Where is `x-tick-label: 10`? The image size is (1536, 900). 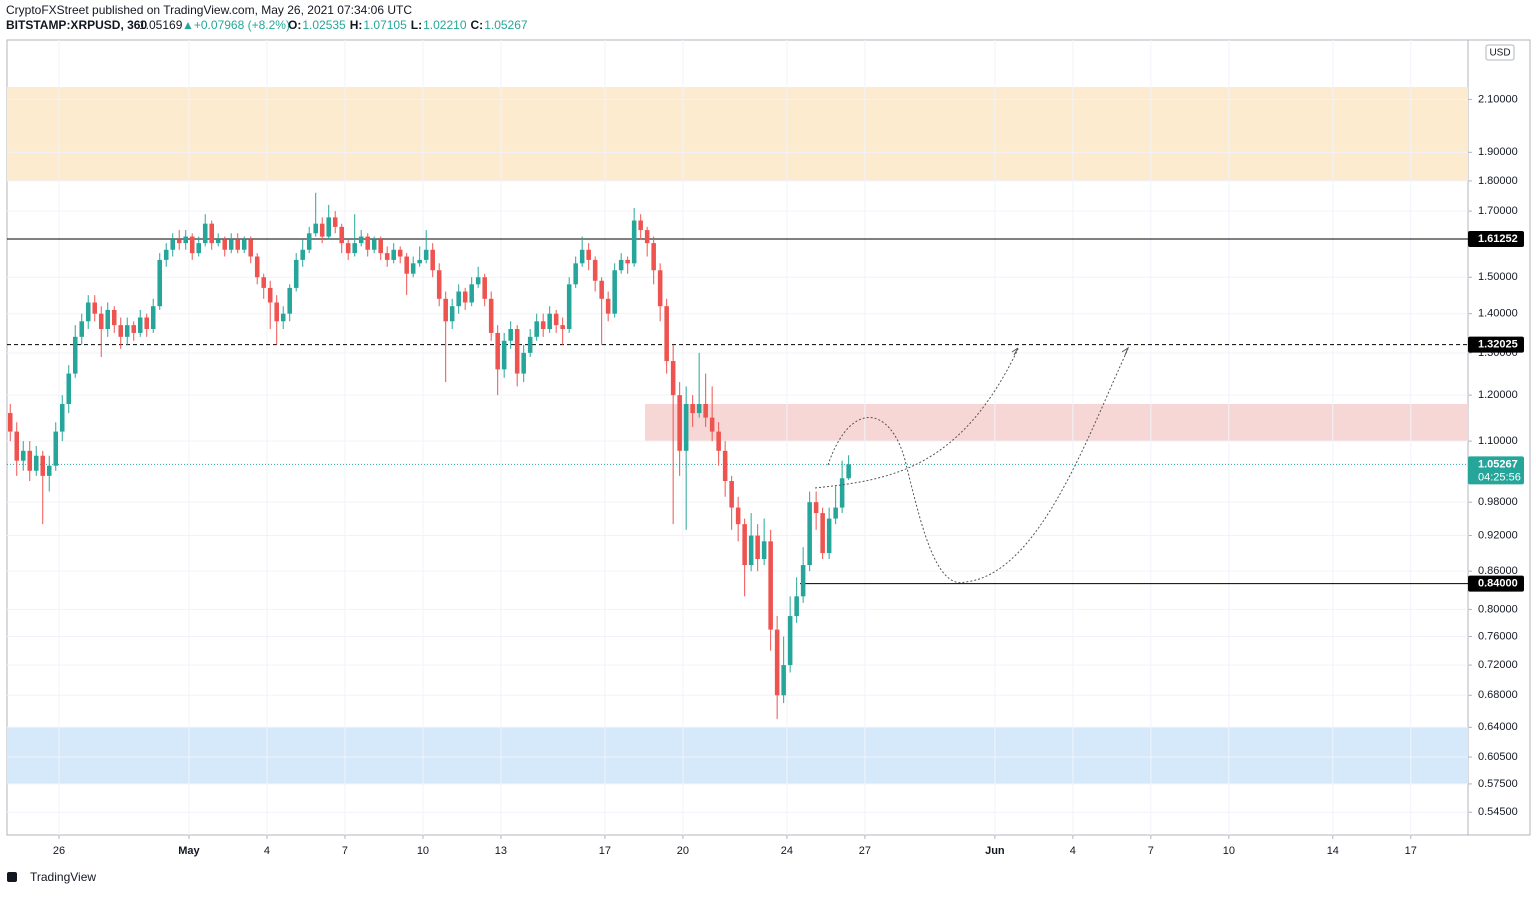 x-tick-label: 10 is located at coordinates (1229, 851).